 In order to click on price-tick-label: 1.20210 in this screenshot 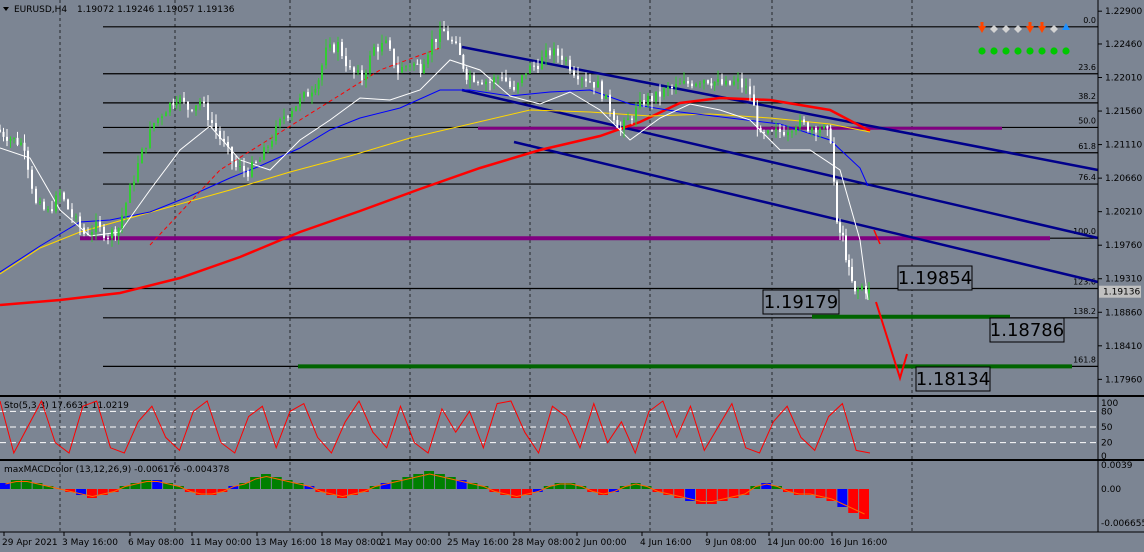, I will do `click(1123, 213)`.